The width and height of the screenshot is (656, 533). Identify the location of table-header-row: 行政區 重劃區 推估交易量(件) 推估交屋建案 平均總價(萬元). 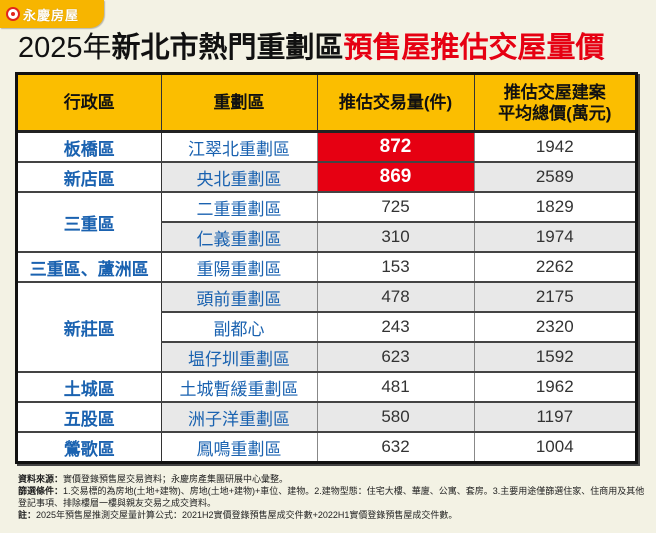
(326, 104).